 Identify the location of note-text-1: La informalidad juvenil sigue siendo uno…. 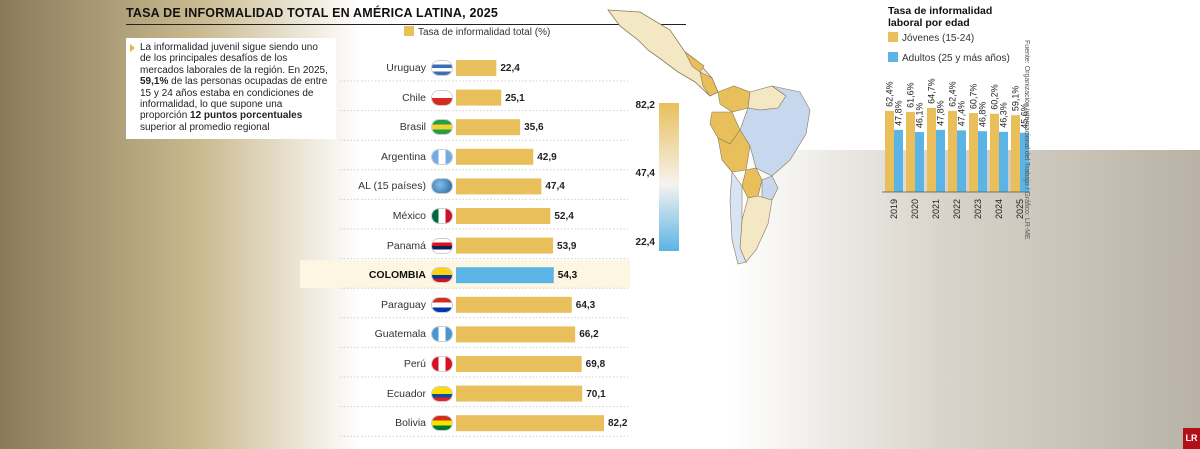
(234, 59).